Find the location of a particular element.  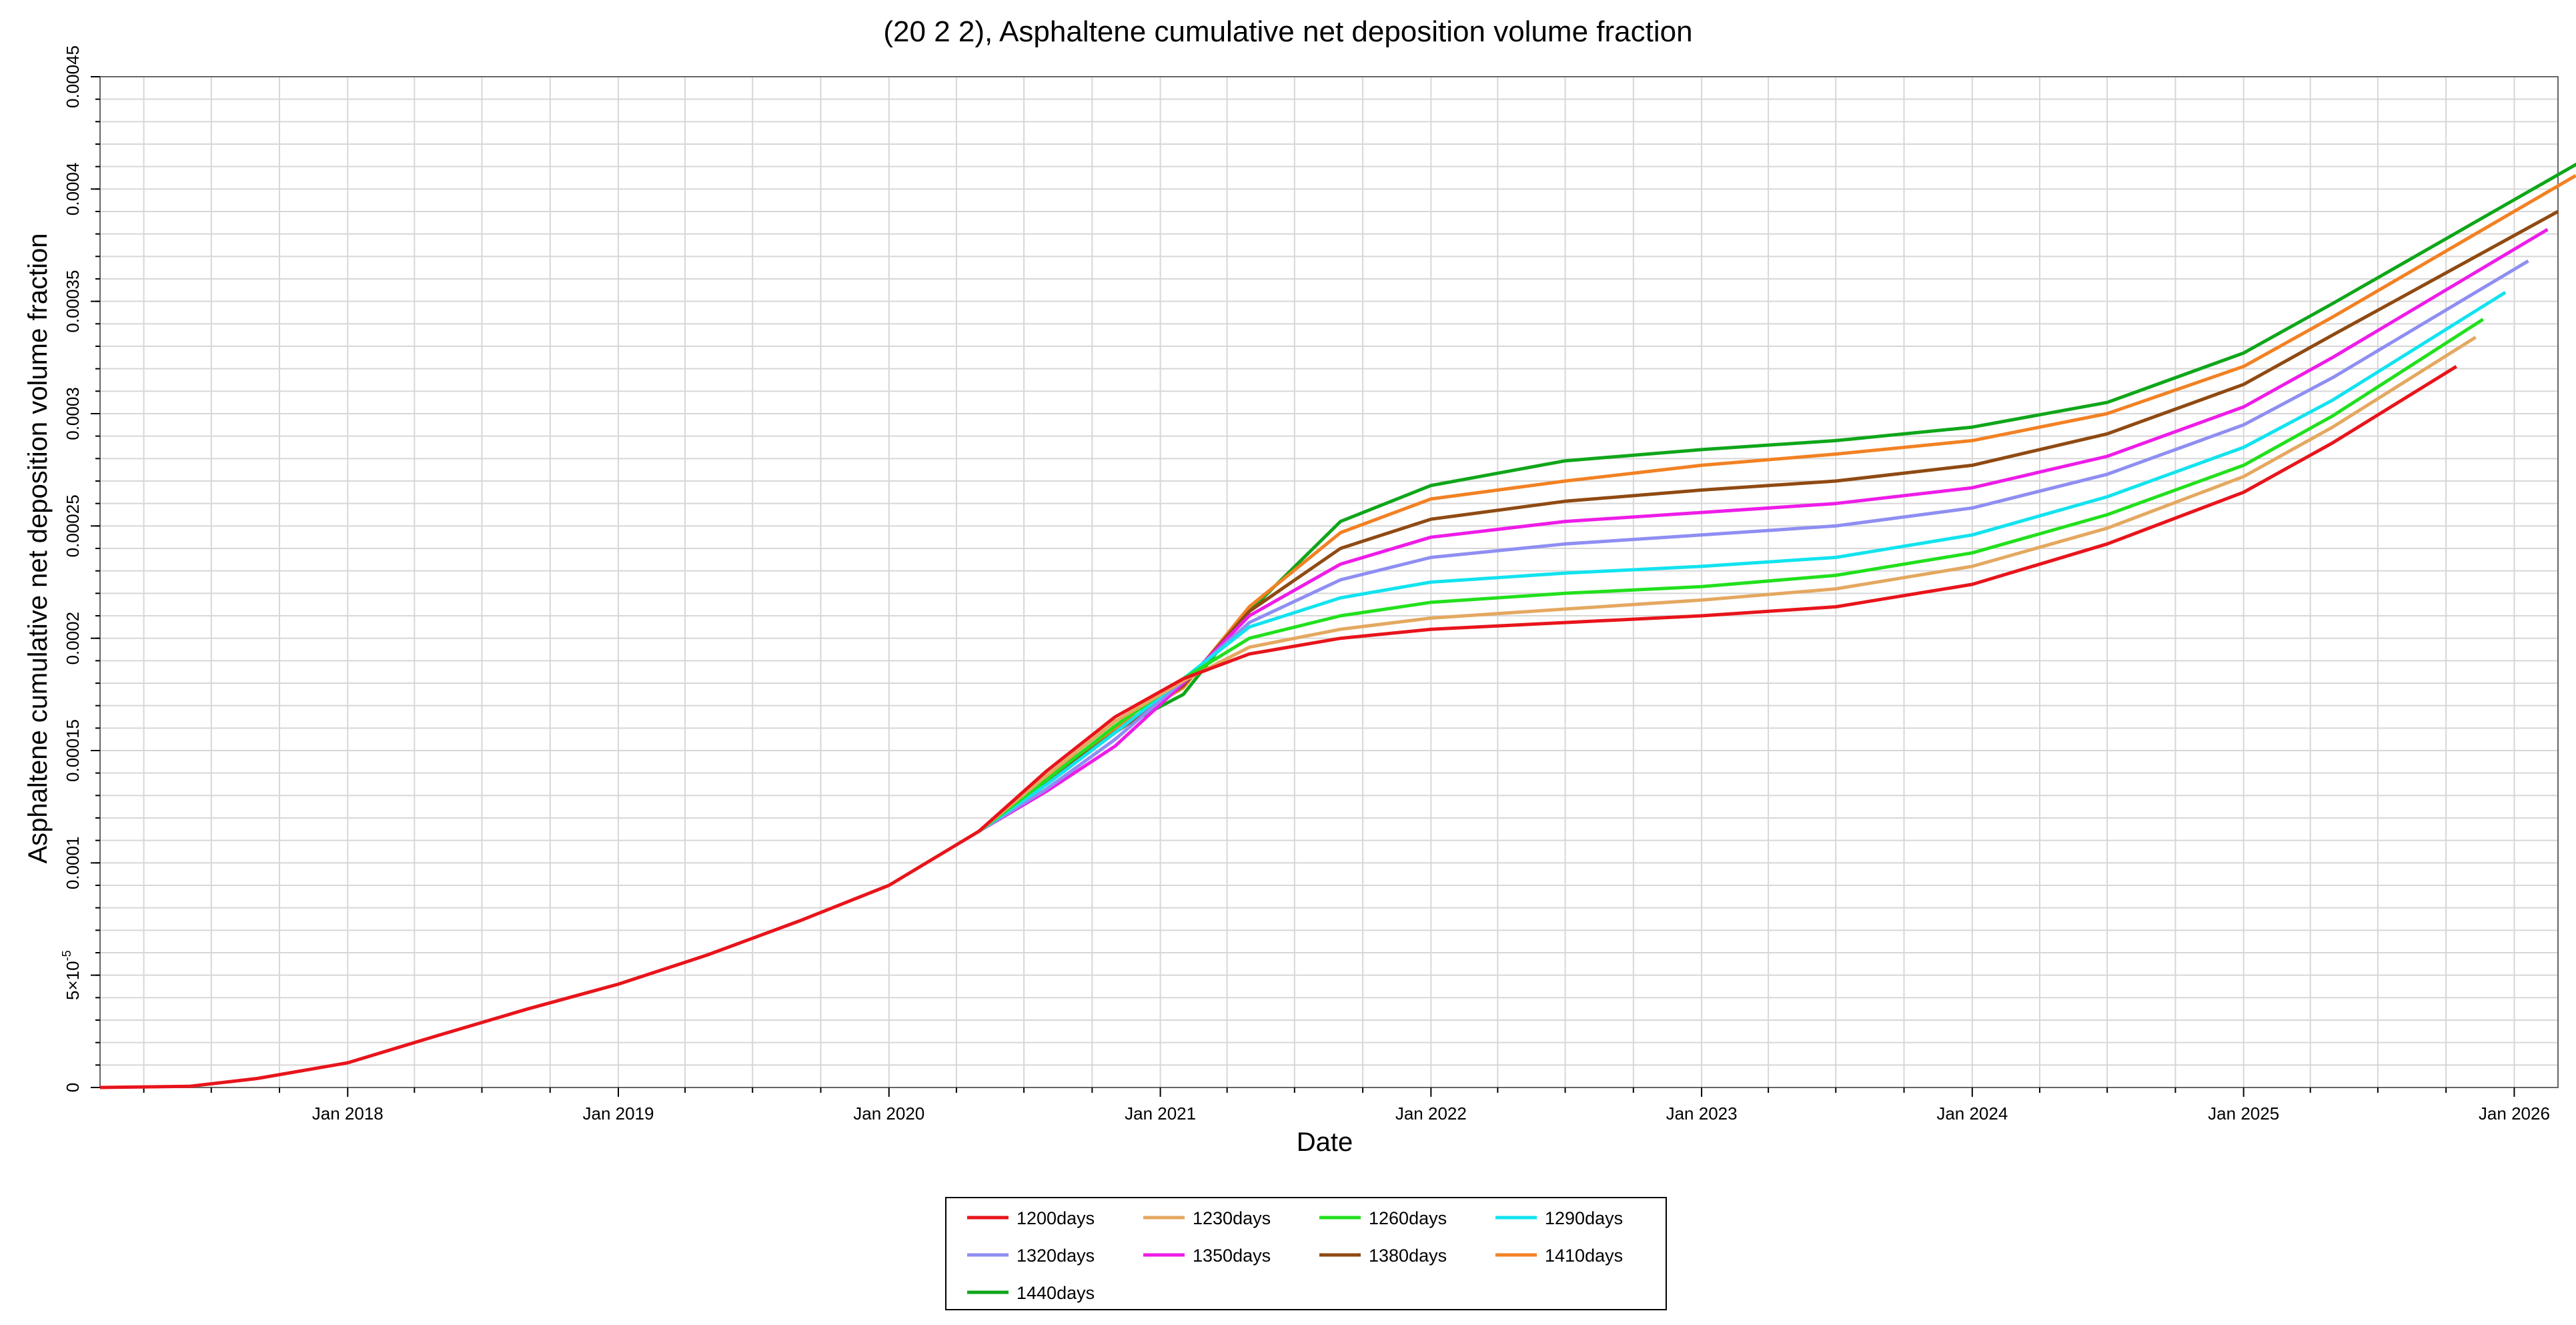

x-tick-label: Jan 2025 is located at coordinates (2243, 1113).